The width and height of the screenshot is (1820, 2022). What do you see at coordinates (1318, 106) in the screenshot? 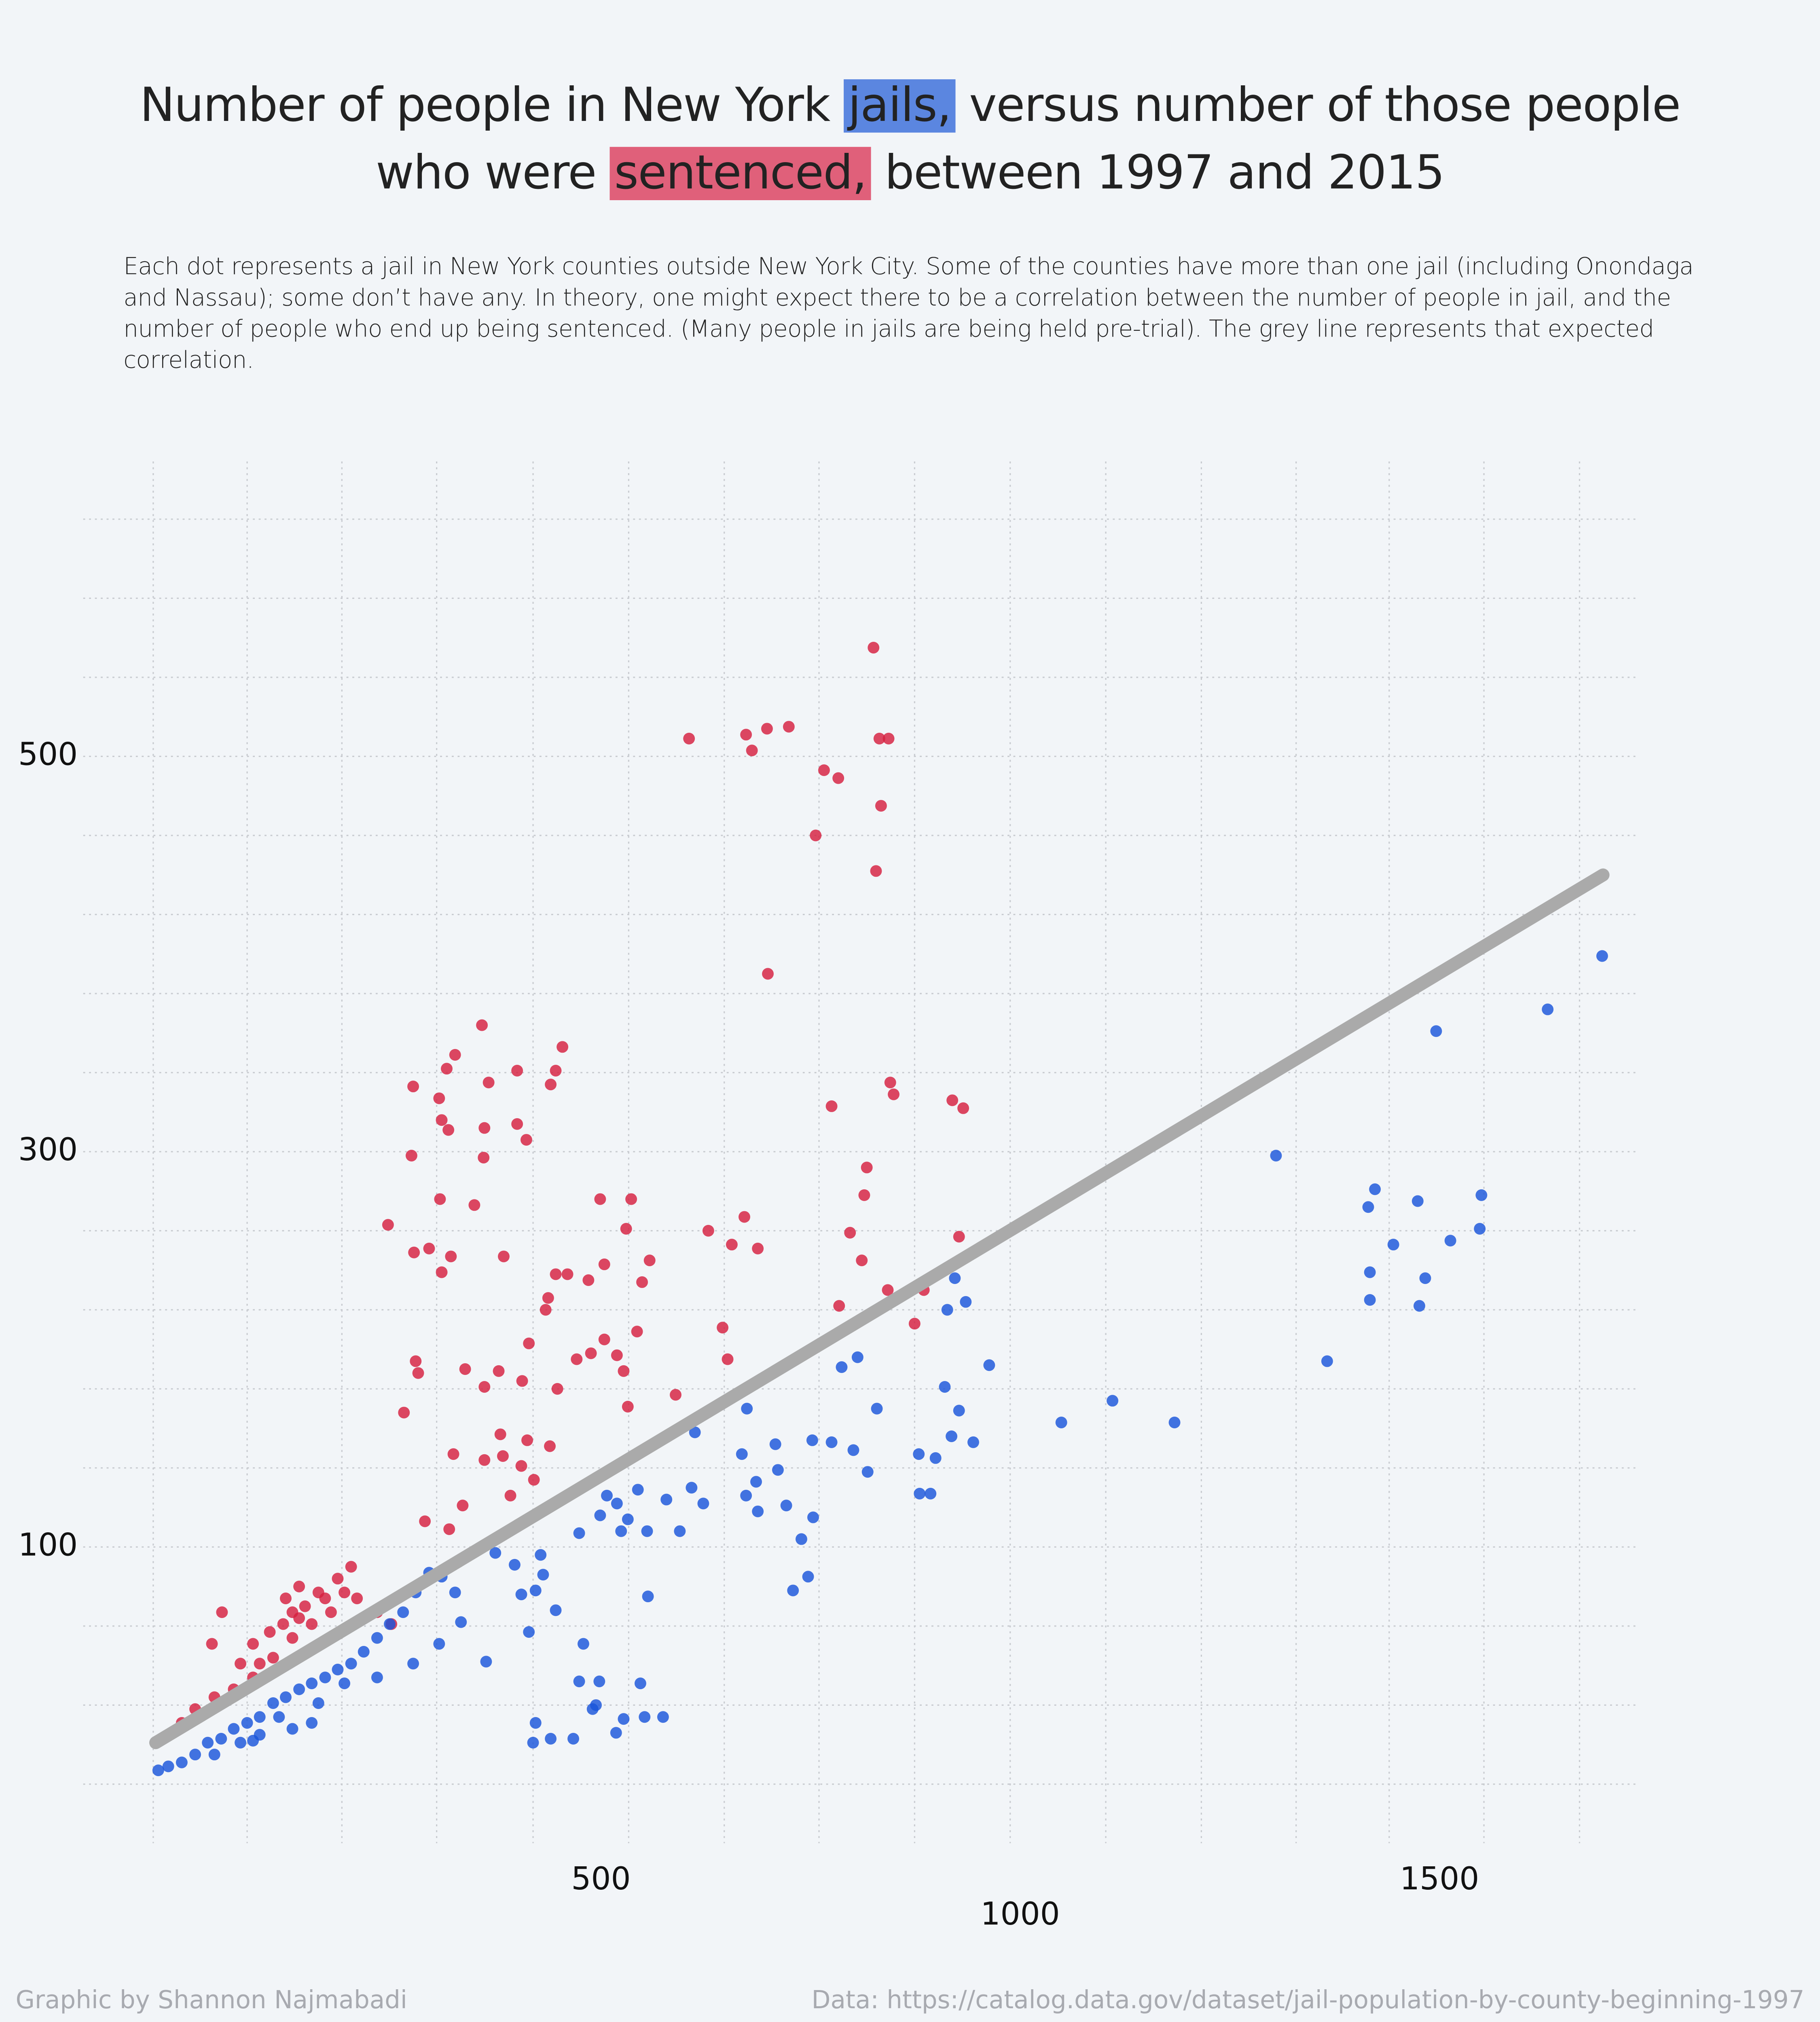
I see `title-text: versus number of those people` at bounding box center [1318, 106].